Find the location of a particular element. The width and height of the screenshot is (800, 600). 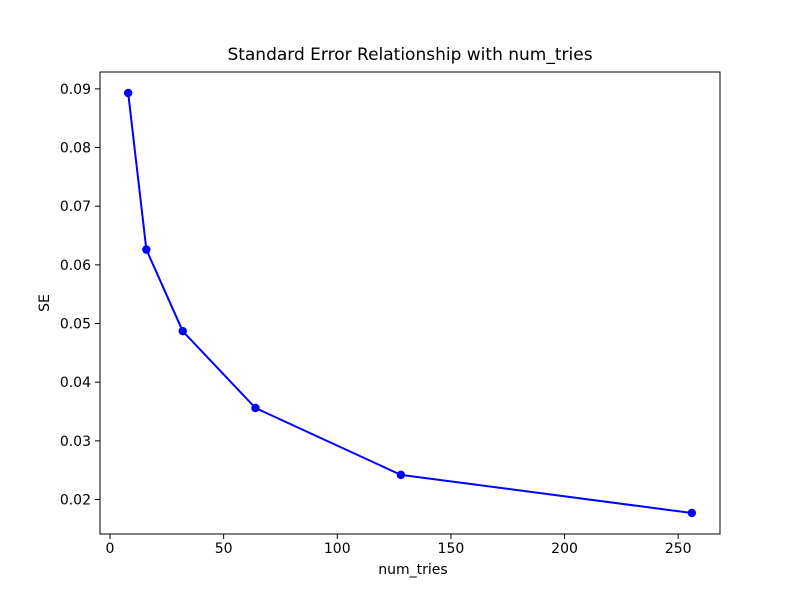

y-tick-label: 0.04 is located at coordinates (75, 383).